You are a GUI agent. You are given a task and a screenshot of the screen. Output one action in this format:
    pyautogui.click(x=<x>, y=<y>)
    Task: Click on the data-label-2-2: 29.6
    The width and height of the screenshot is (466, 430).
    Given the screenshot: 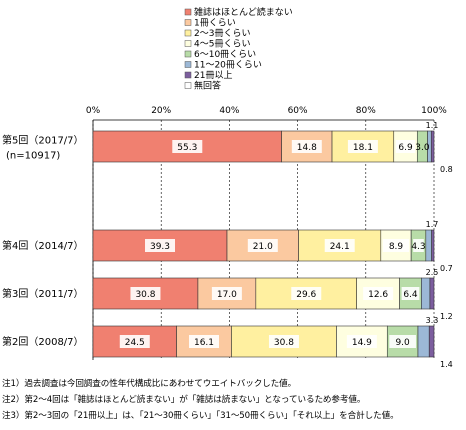 What is the action you would take?
    pyautogui.click(x=306, y=295)
    